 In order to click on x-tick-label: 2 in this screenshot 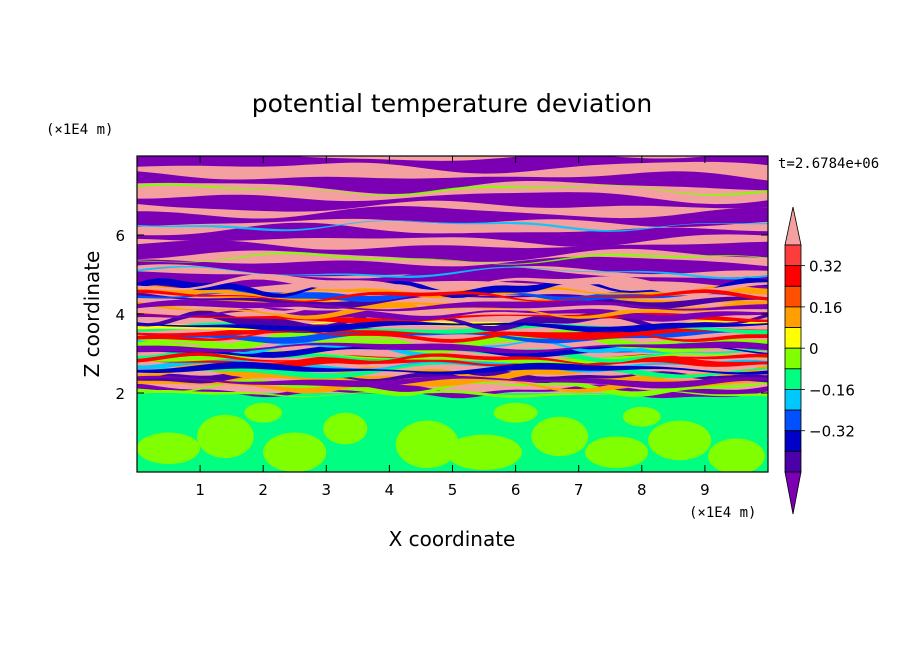, I will do `click(263, 490)`.